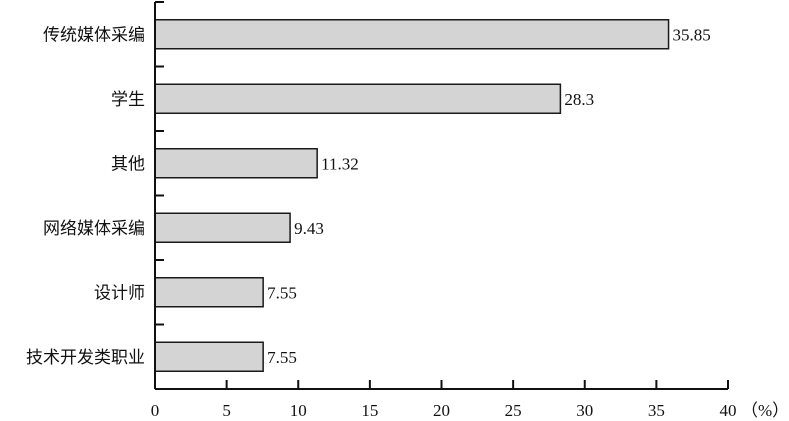  What do you see at coordinates (579, 99) in the screenshot?
I see `value-label: 28.3` at bounding box center [579, 99].